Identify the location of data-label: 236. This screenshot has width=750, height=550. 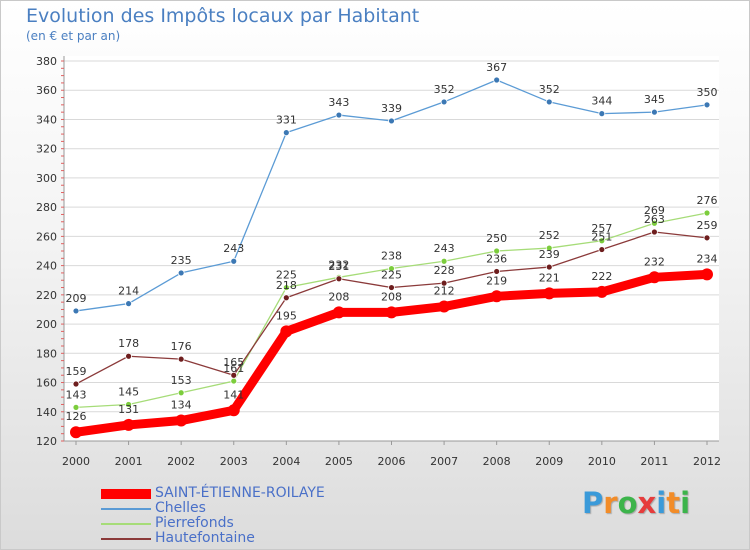
(496, 258).